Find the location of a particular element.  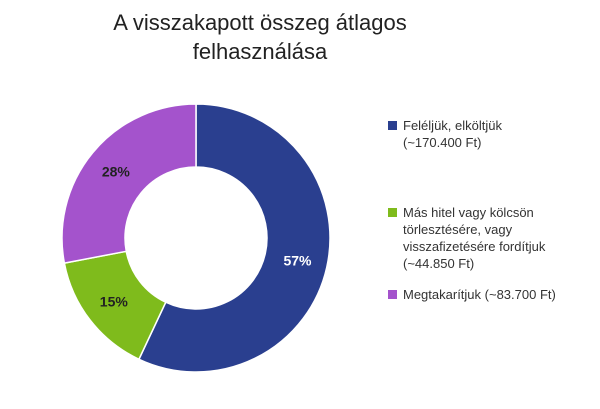

slice-label-spend: 57% is located at coordinates (297, 261).